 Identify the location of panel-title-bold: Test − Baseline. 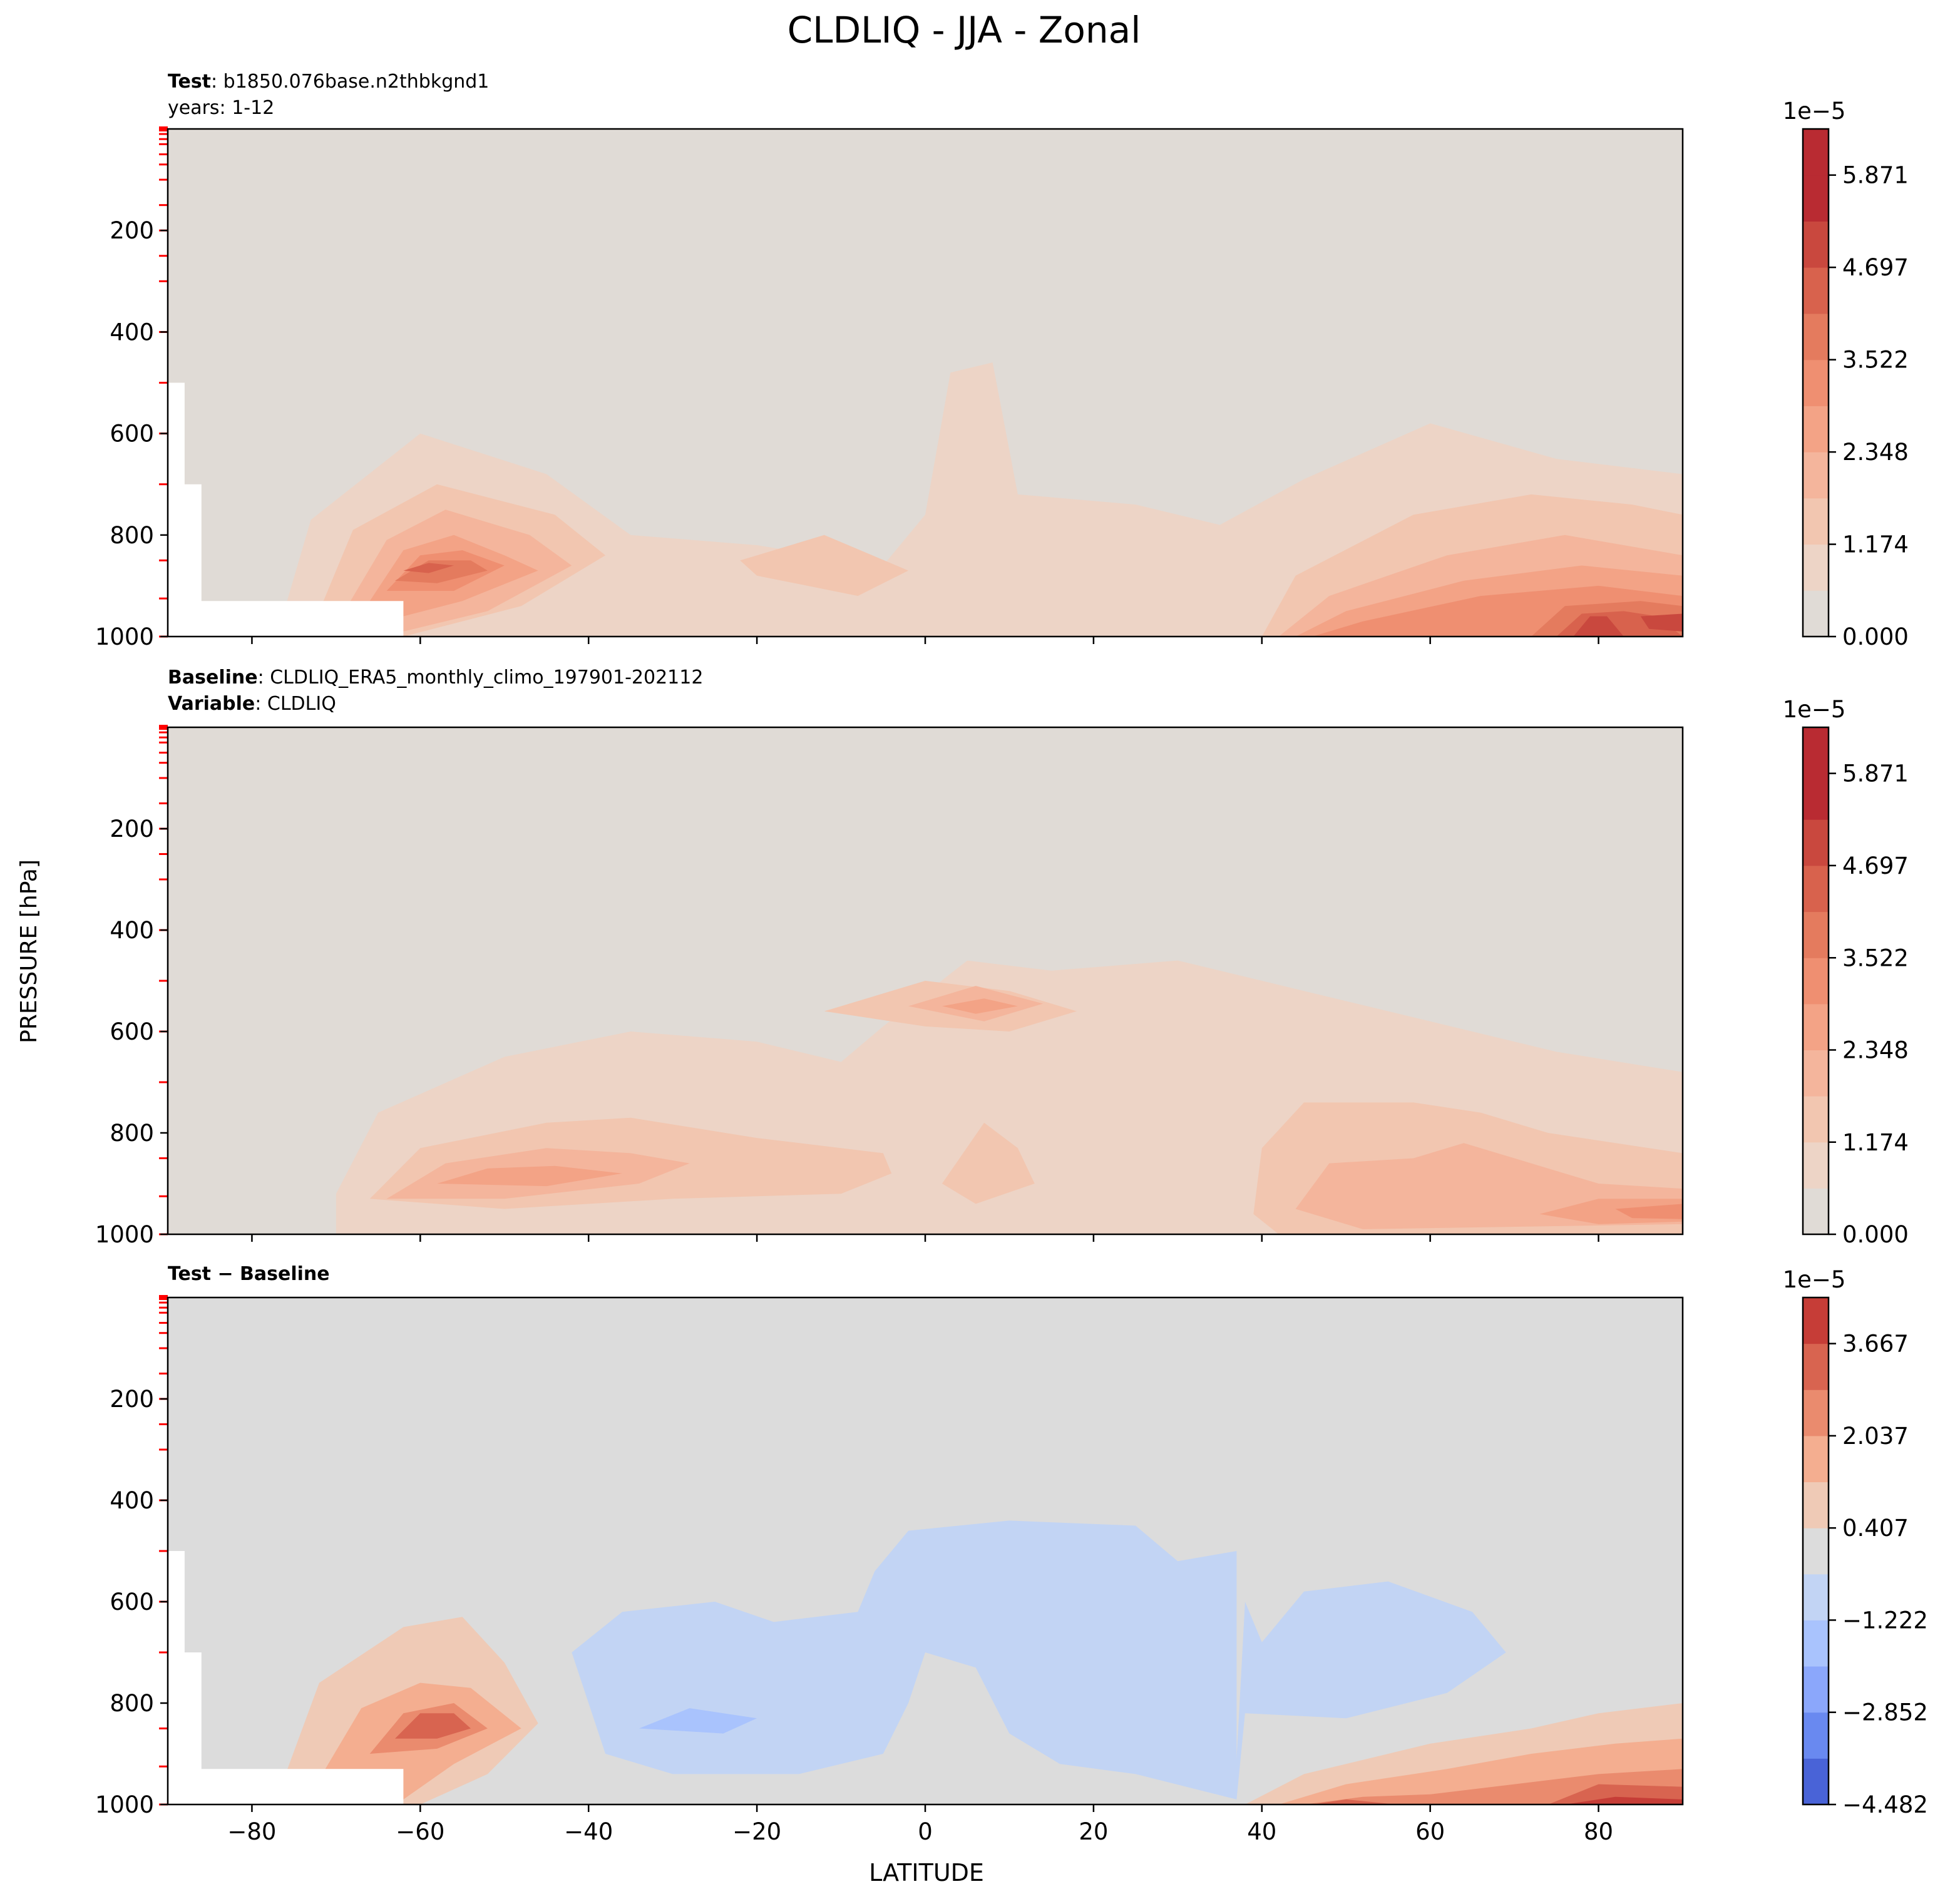
(249, 1274).